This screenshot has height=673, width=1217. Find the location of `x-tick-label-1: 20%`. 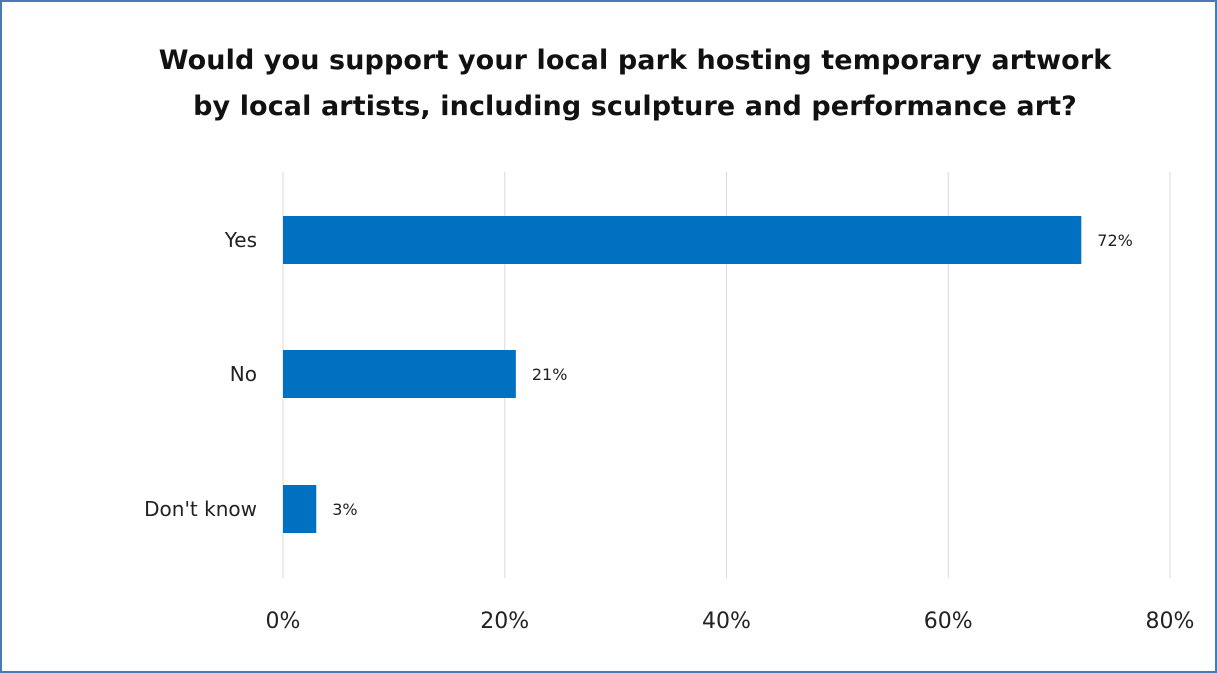

x-tick-label-1: 20% is located at coordinates (504, 621).